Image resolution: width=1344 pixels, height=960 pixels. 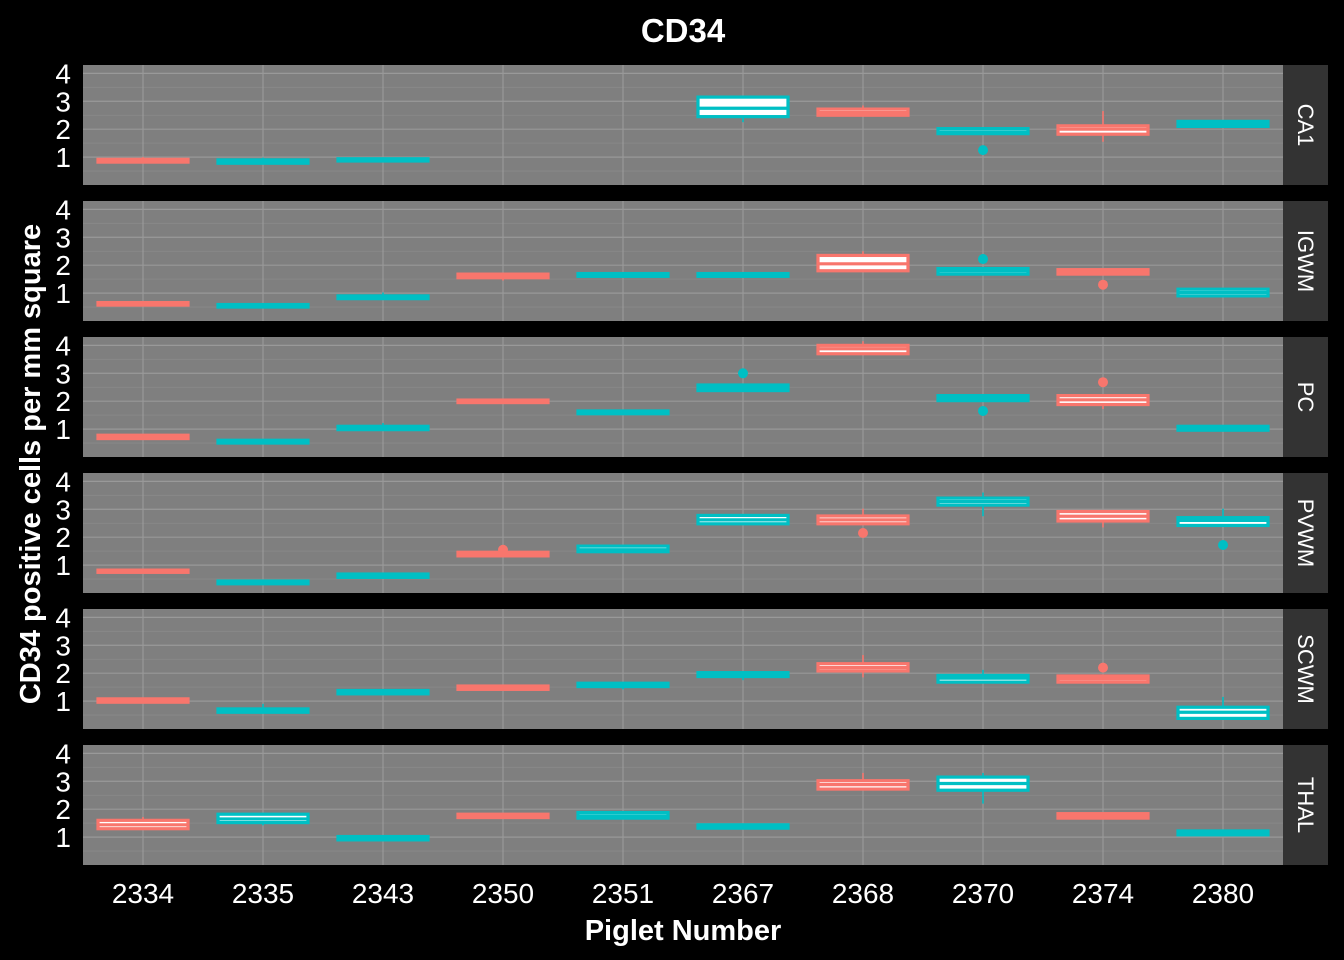 What do you see at coordinates (383, 893) in the screenshot?
I see `x-tick-label: 2343` at bounding box center [383, 893].